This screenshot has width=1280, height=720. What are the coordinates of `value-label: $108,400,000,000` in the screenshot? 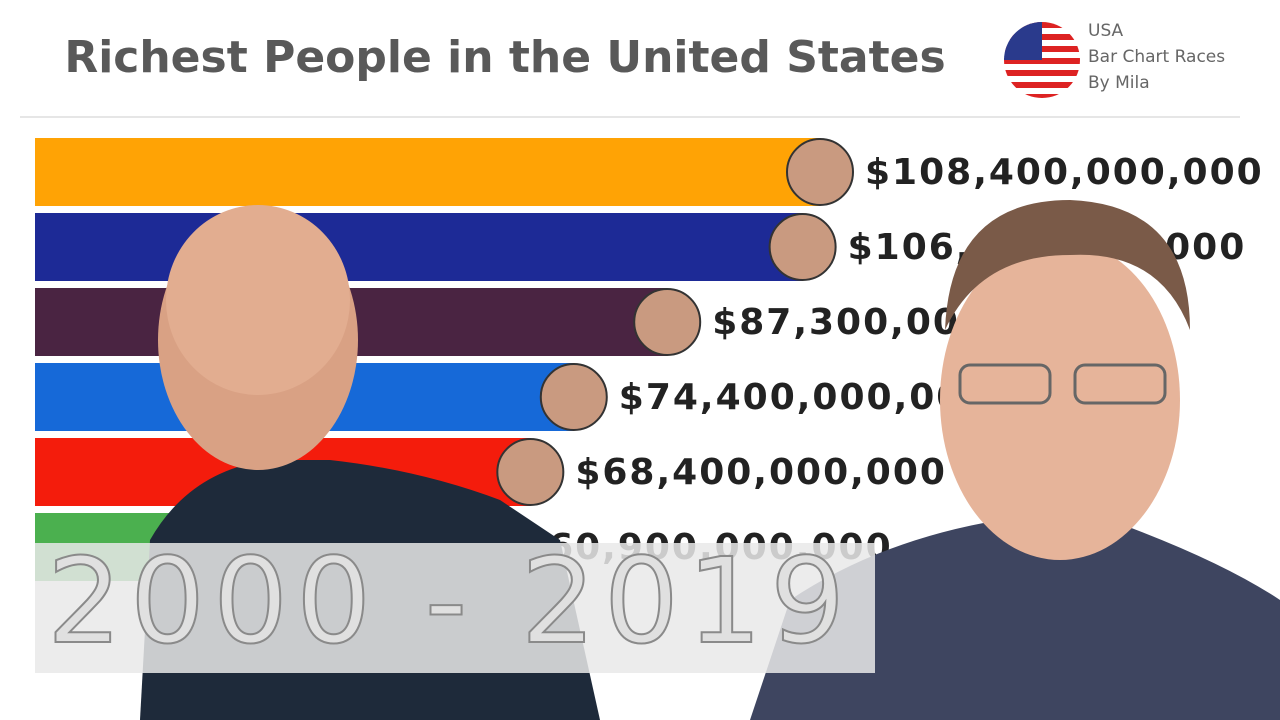 It's located at (1064, 172).